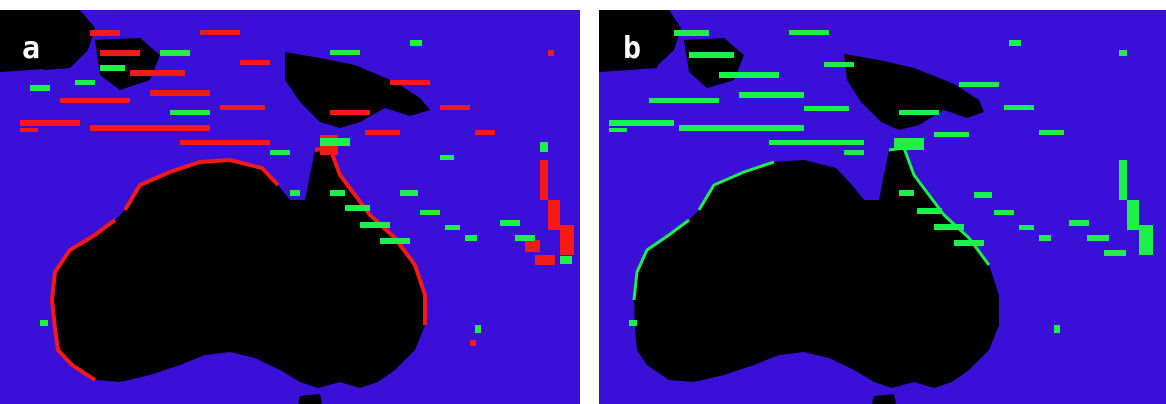 The image size is (1166, 404). I want to click on panel-label-b: b, so click(632, 48).